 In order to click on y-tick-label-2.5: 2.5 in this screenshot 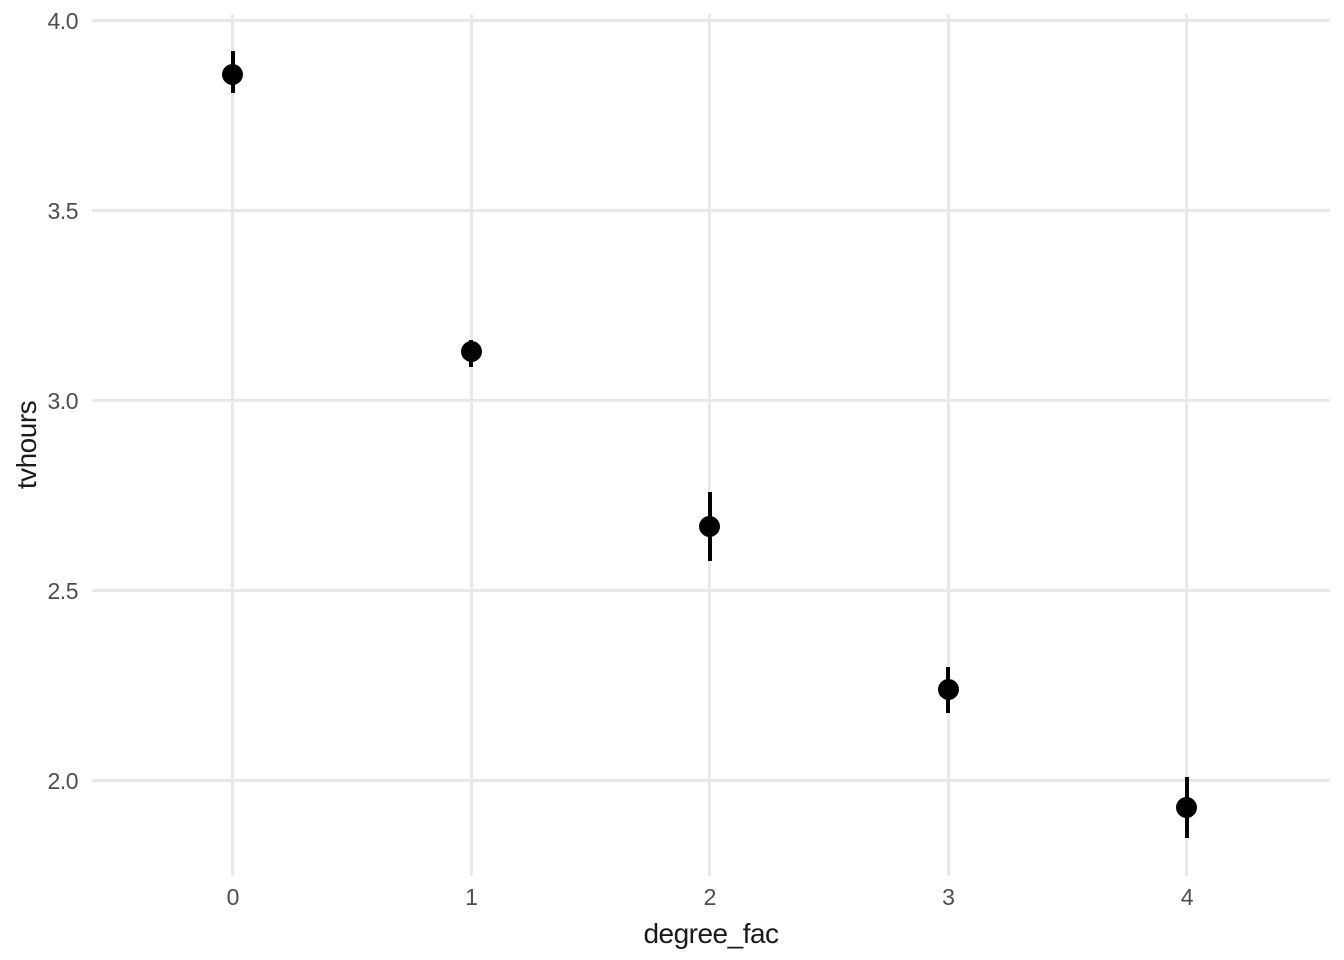, I will do `click(63, 590)`.